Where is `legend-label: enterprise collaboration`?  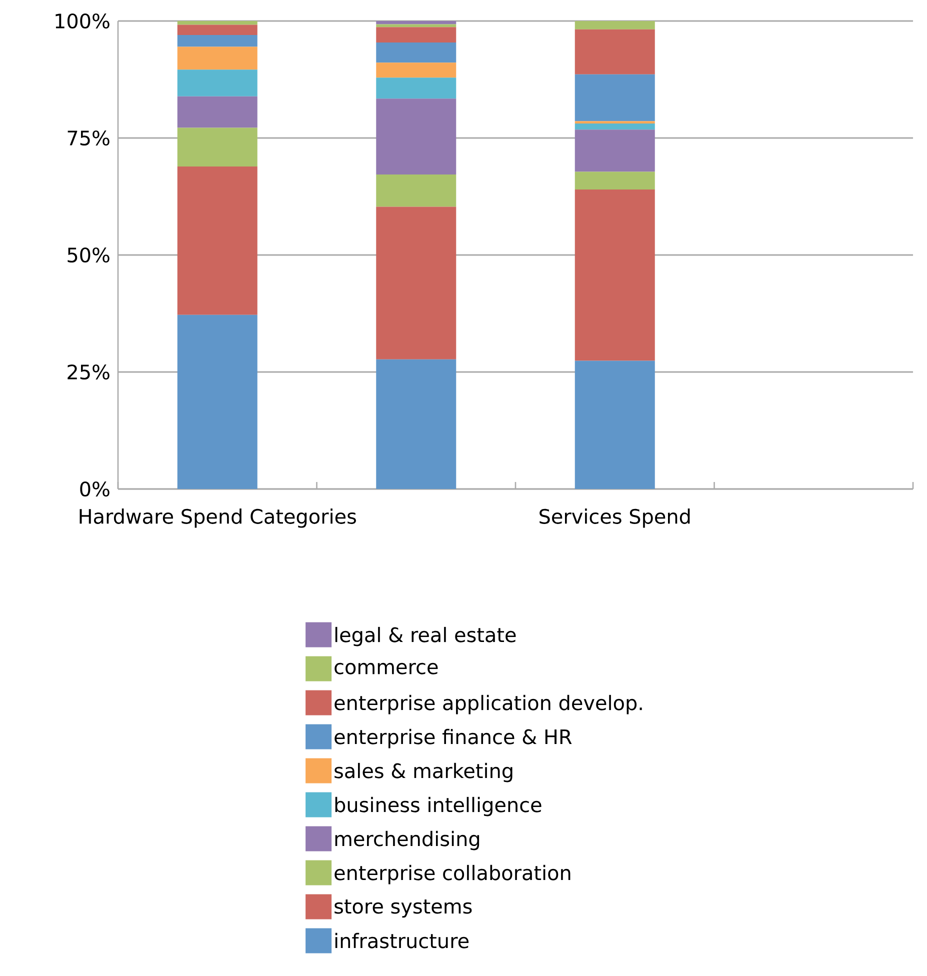
legend-label: enterprise collaboration is located at coordinates (452, 874).